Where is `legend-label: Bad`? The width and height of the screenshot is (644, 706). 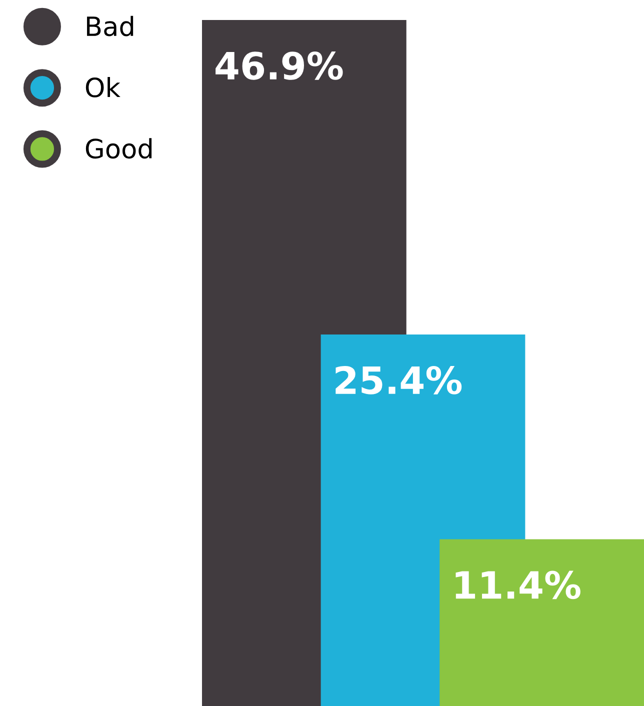
legend-label: Bad is located at coordinates (110, 26).